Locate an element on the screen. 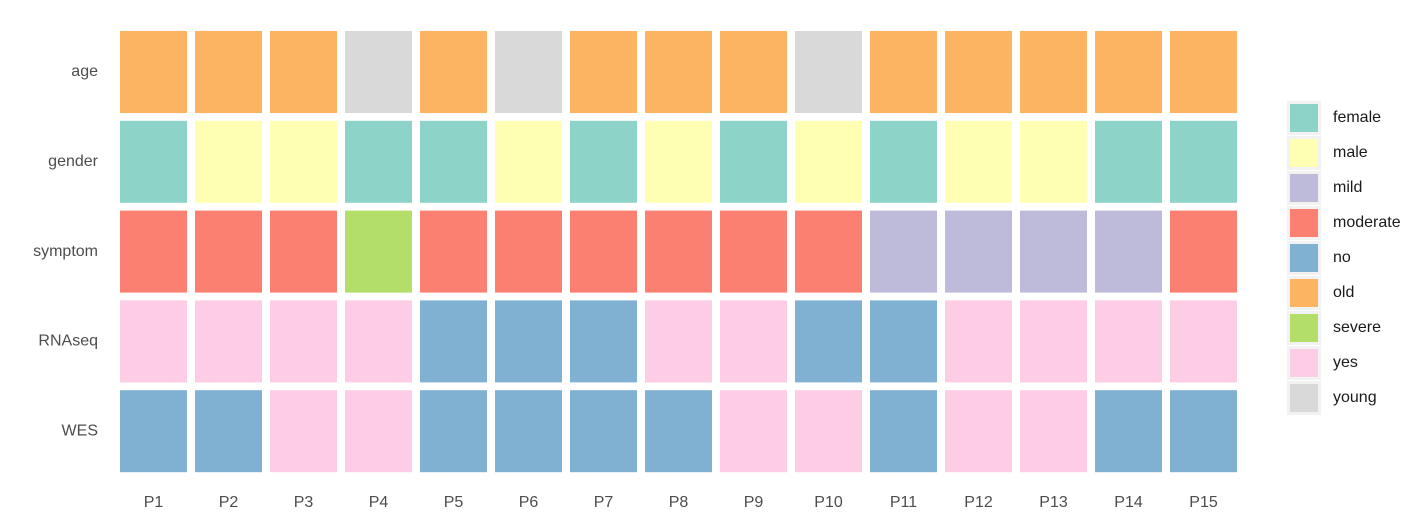 This screenshot has width=1426, height=528. cell-RNAseq-P6 is located at coordinates (528, 341).